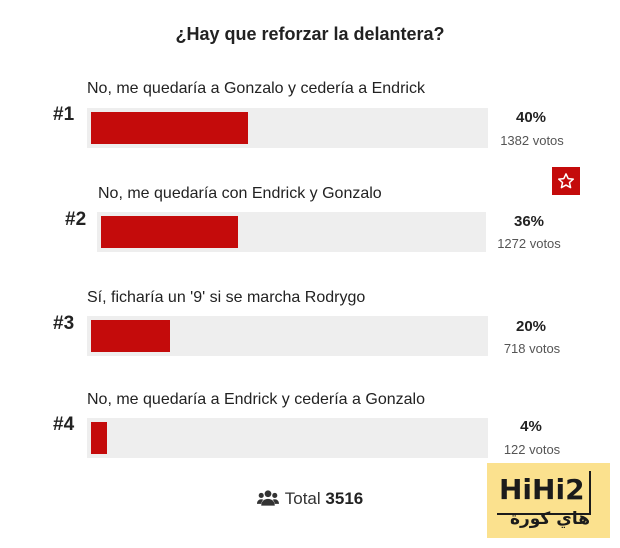  Describe the element at coordinates (532, 449) in the screenshot. I see `option-votes: 122 votos` at that location.